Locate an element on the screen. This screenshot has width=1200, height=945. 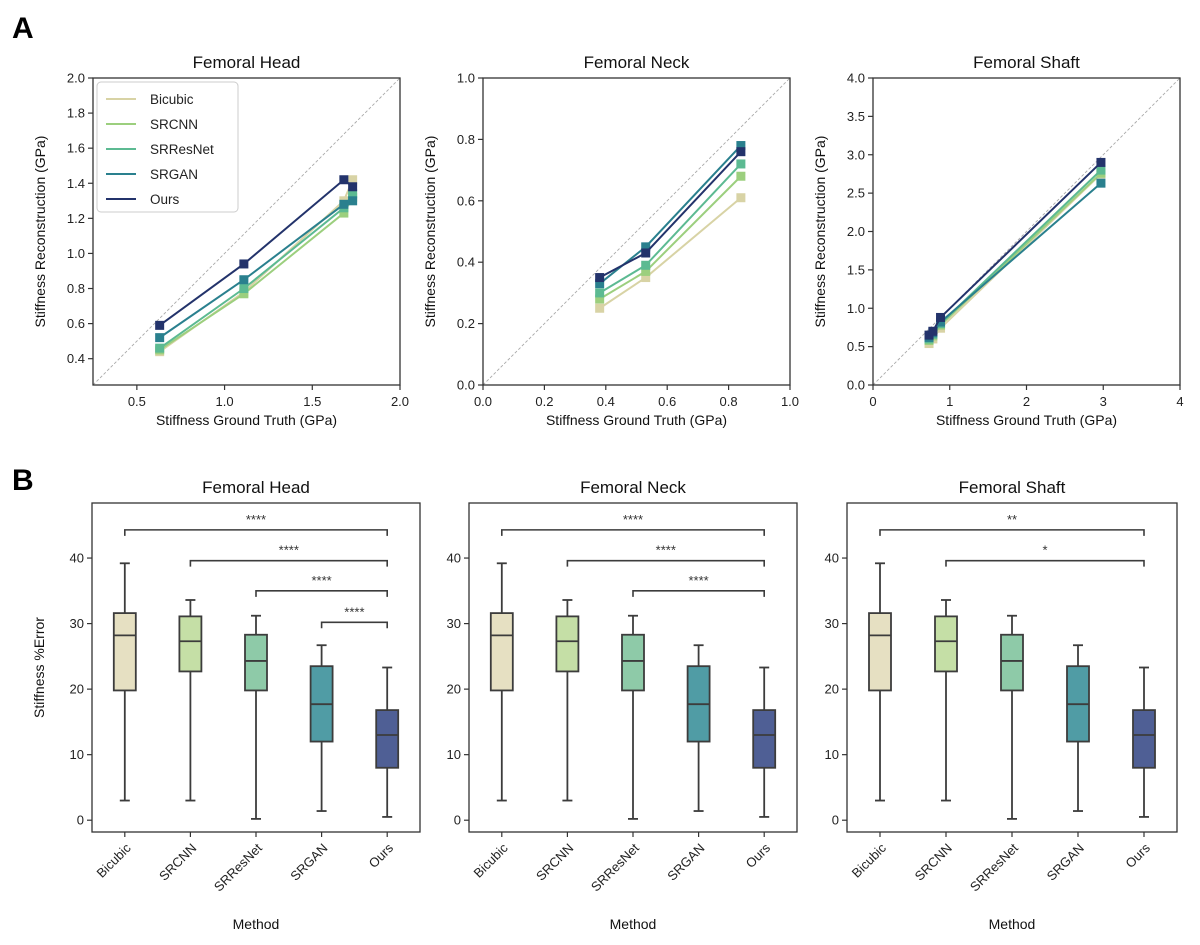
y-tick-label: 1.5 is located at coordinates (856, 269).